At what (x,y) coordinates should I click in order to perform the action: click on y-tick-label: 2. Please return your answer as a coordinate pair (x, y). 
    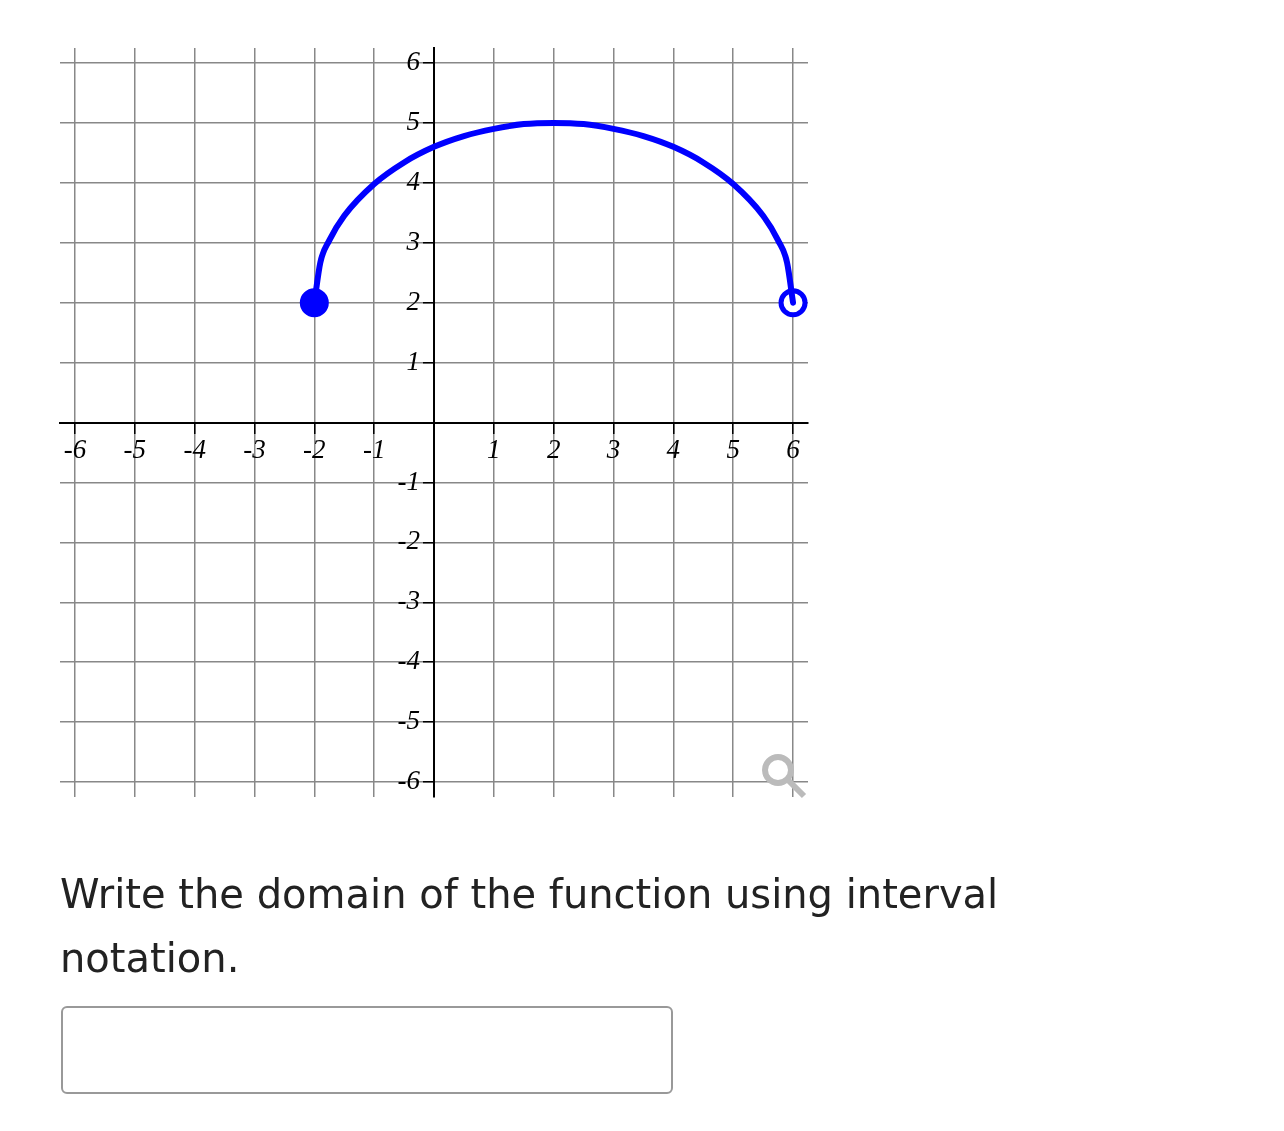
    Looking at the image, I should click on (413, 300).